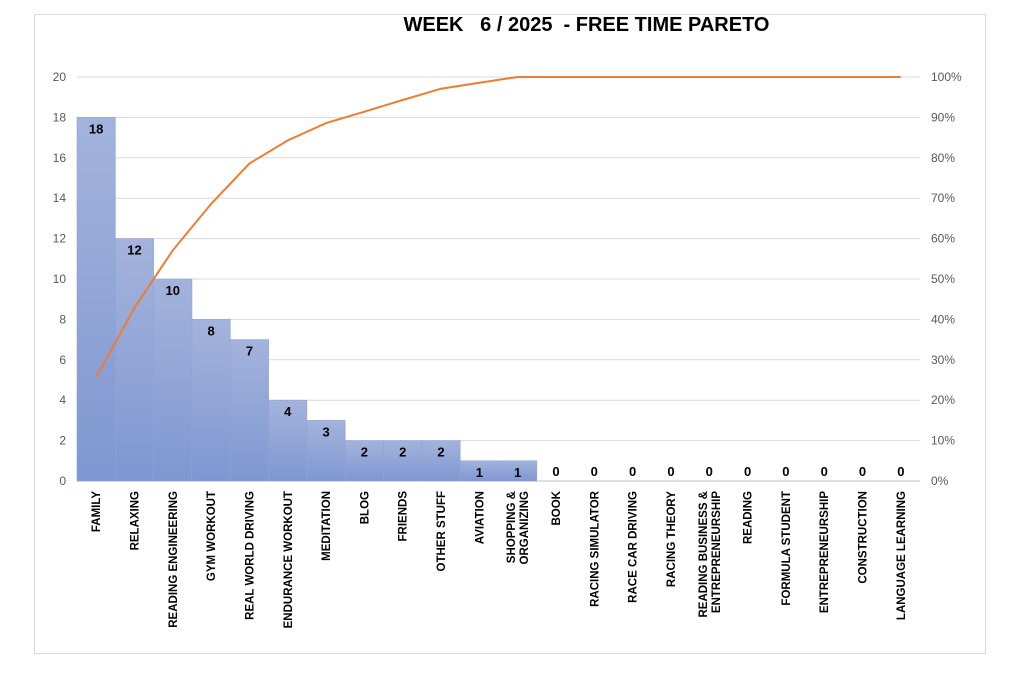 The height and width of the screenshot is (697, 1023). I want to click on category-label: ENDURANCE WORKOUT, so click(289, 559).